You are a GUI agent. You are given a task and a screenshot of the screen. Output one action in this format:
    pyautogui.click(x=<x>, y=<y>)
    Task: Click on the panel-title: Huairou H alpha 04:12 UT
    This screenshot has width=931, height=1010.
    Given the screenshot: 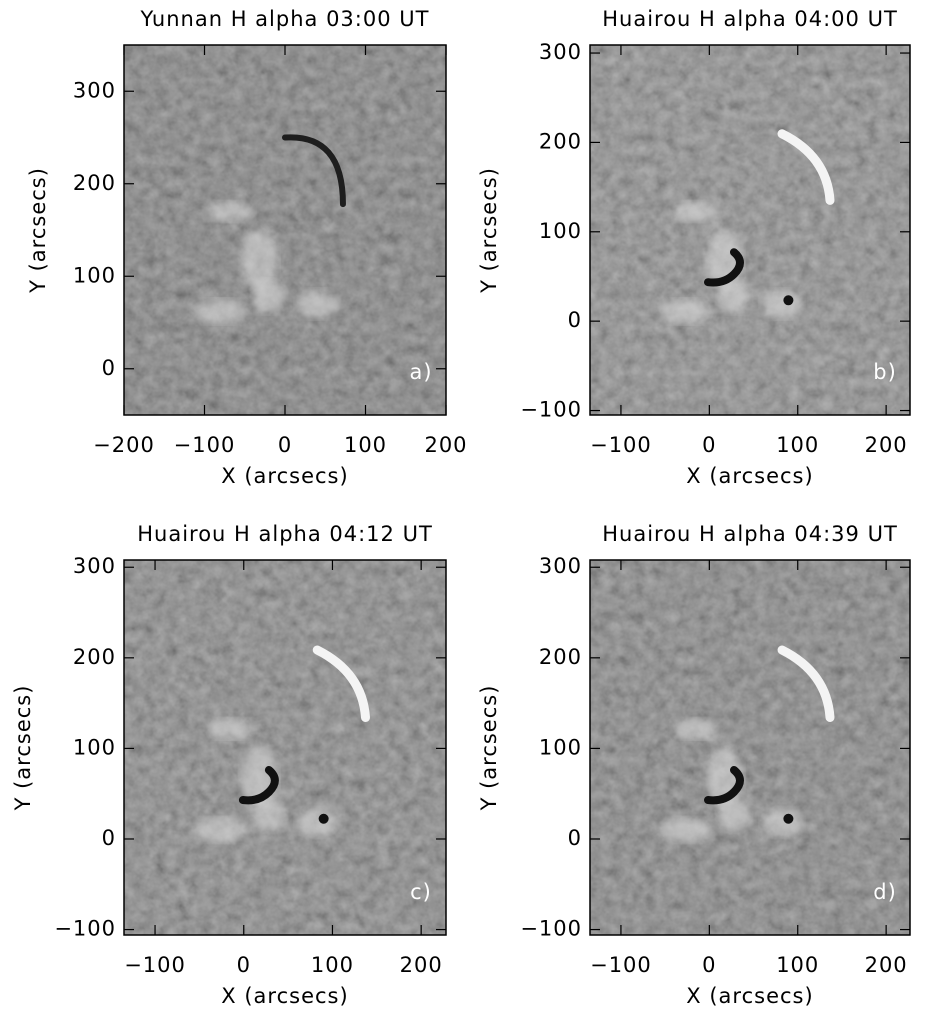 What is the action you would take?
    pyautogui.click(x=285, y=534)
    